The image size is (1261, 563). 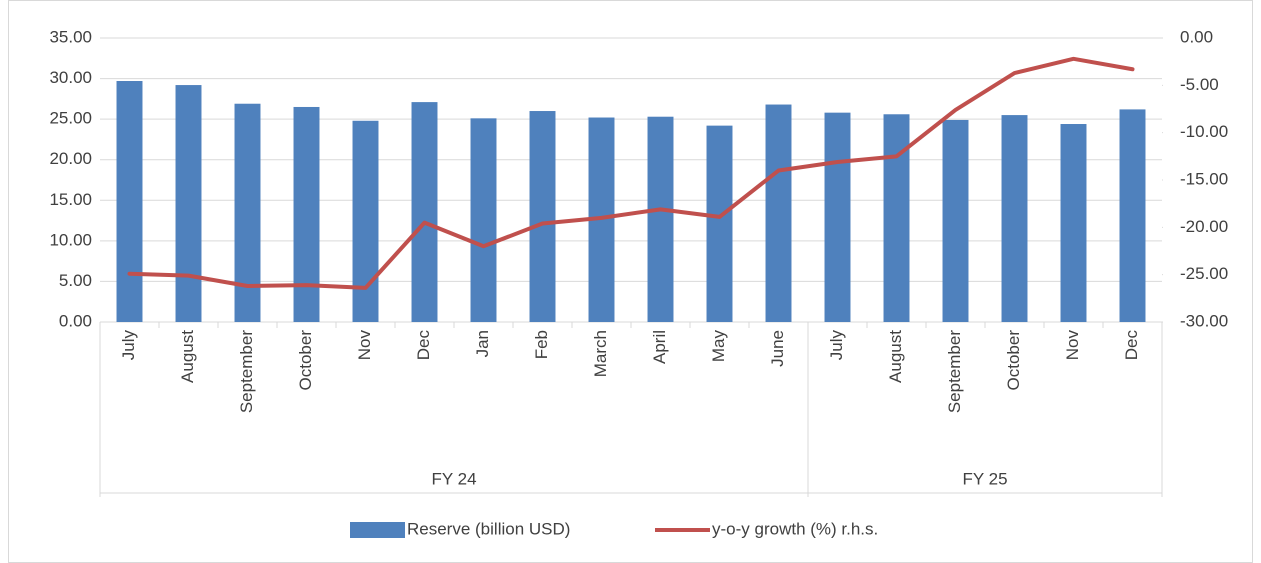 I want to click on y-tick-label: 35.00, so click(x=70, y=36).